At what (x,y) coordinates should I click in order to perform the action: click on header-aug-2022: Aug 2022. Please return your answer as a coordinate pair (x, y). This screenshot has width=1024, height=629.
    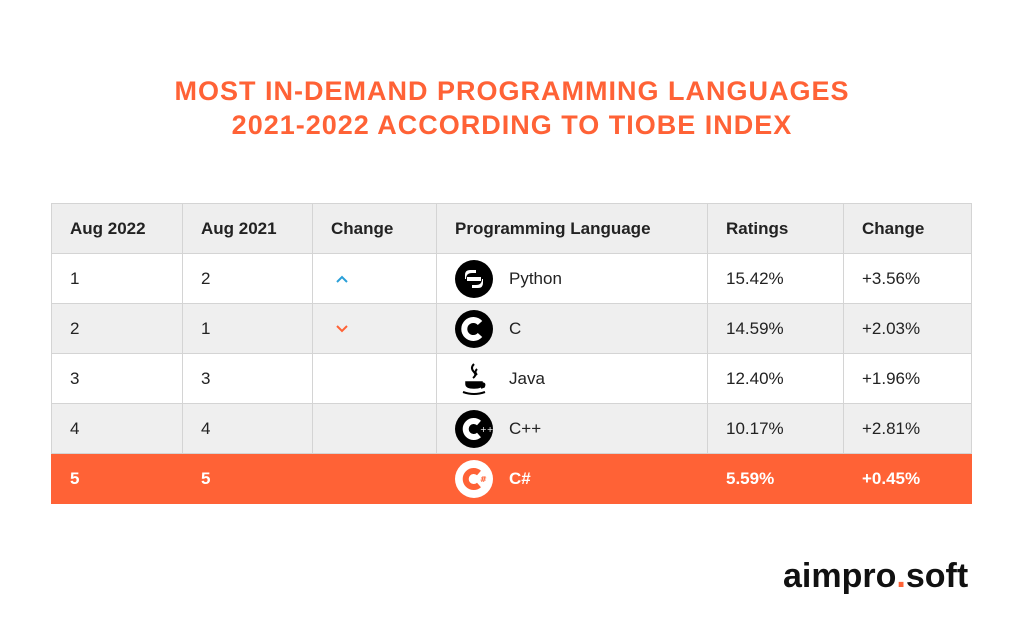
    Looking at the image, I should click on (117, 228).